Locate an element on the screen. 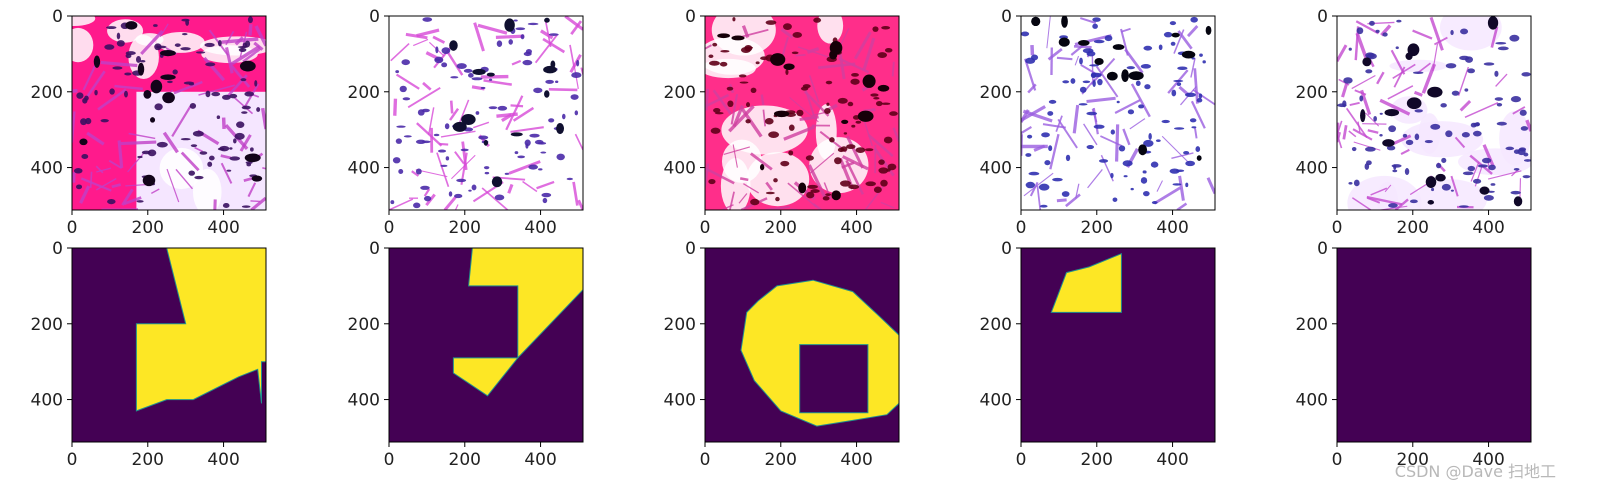 The image size is (1606, 502). x-tick-label: 400 is located at coordinates (1172, 228).